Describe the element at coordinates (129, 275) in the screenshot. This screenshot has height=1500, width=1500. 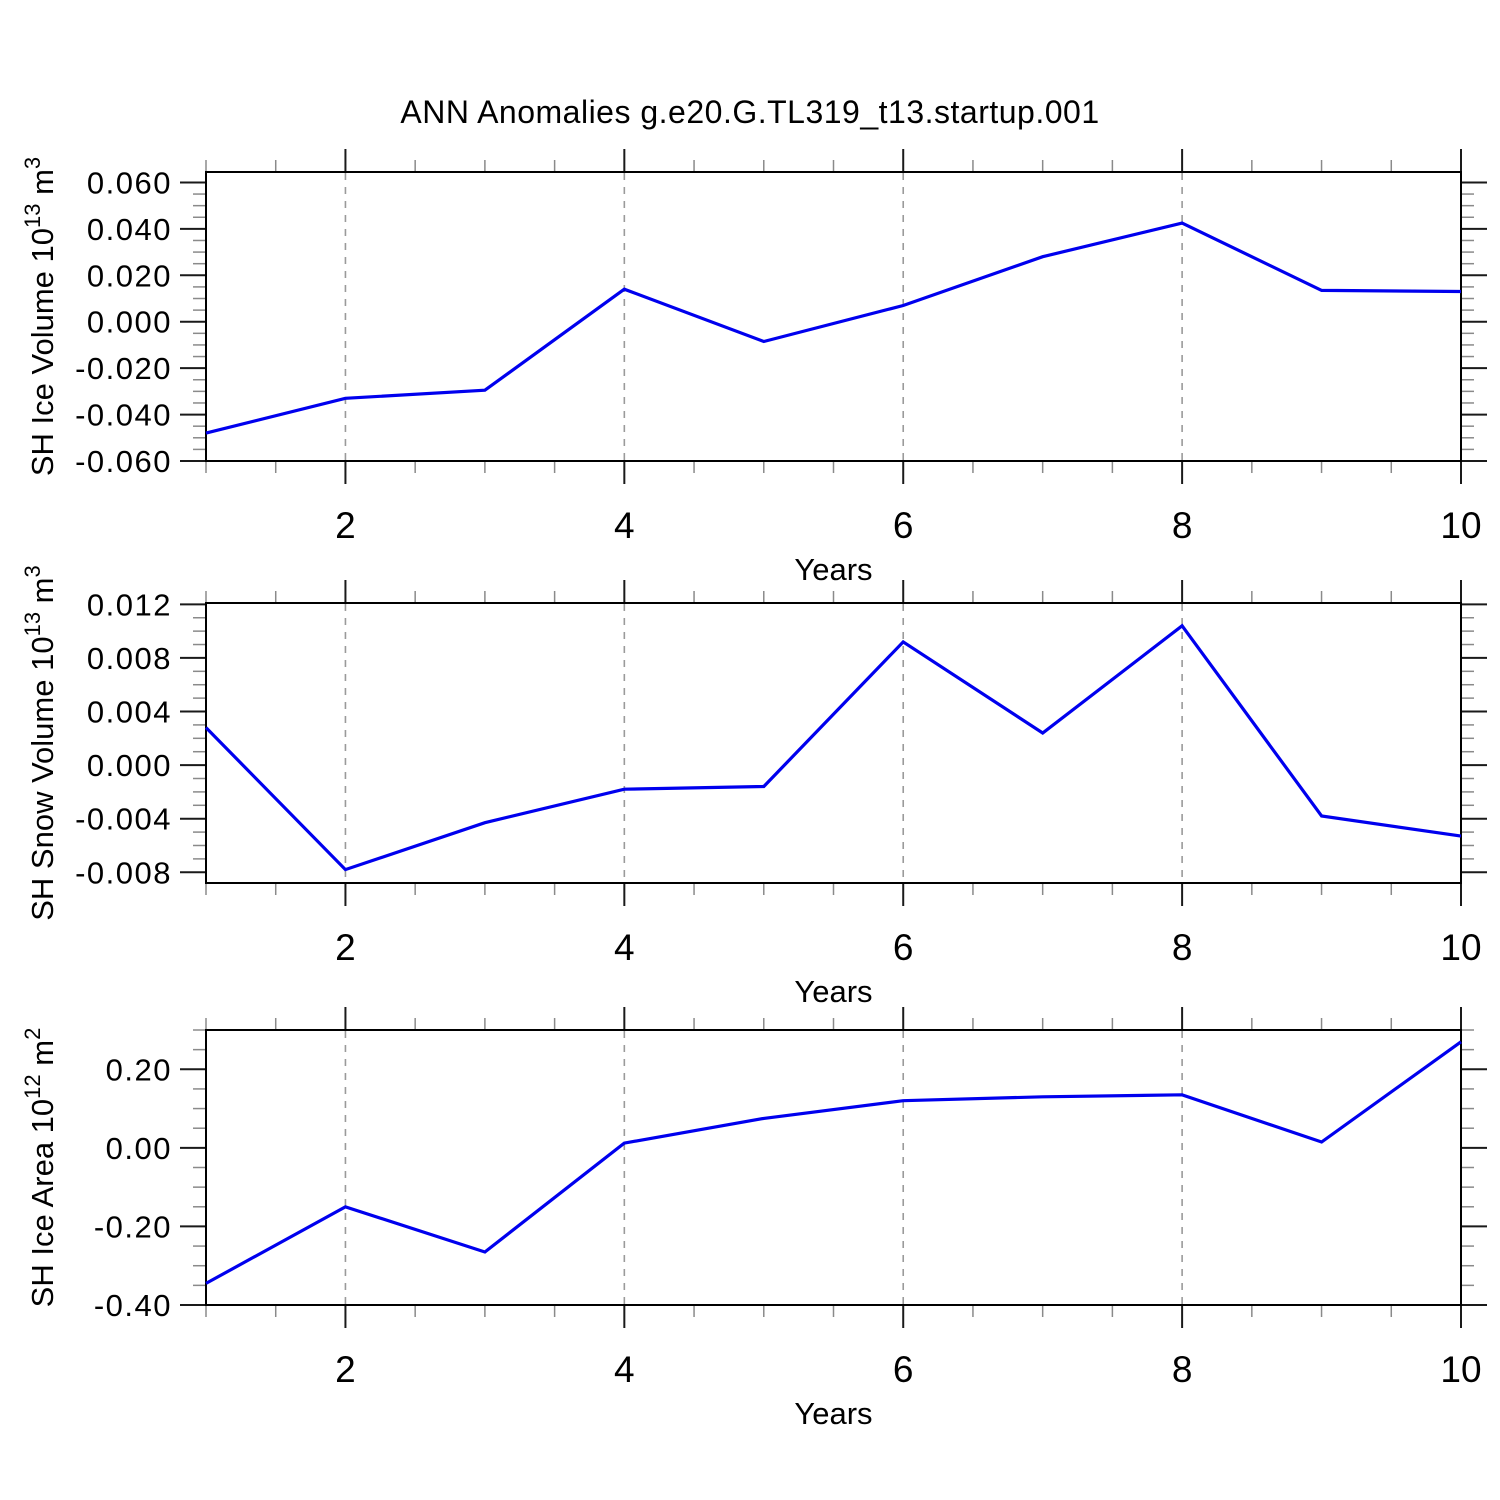
I see `y-tick-label: 0.020` at that location.